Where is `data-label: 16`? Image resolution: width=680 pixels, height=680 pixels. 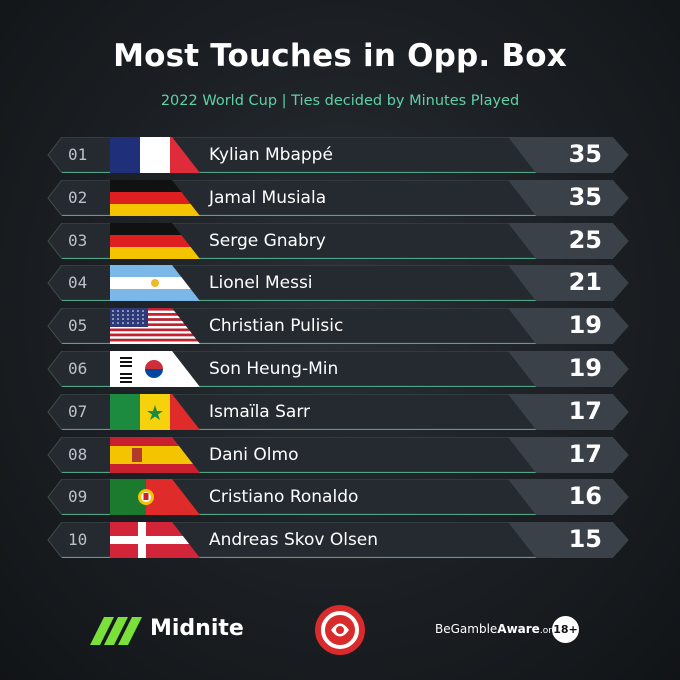
data-label: 16 is located at coordinates (585, 496).